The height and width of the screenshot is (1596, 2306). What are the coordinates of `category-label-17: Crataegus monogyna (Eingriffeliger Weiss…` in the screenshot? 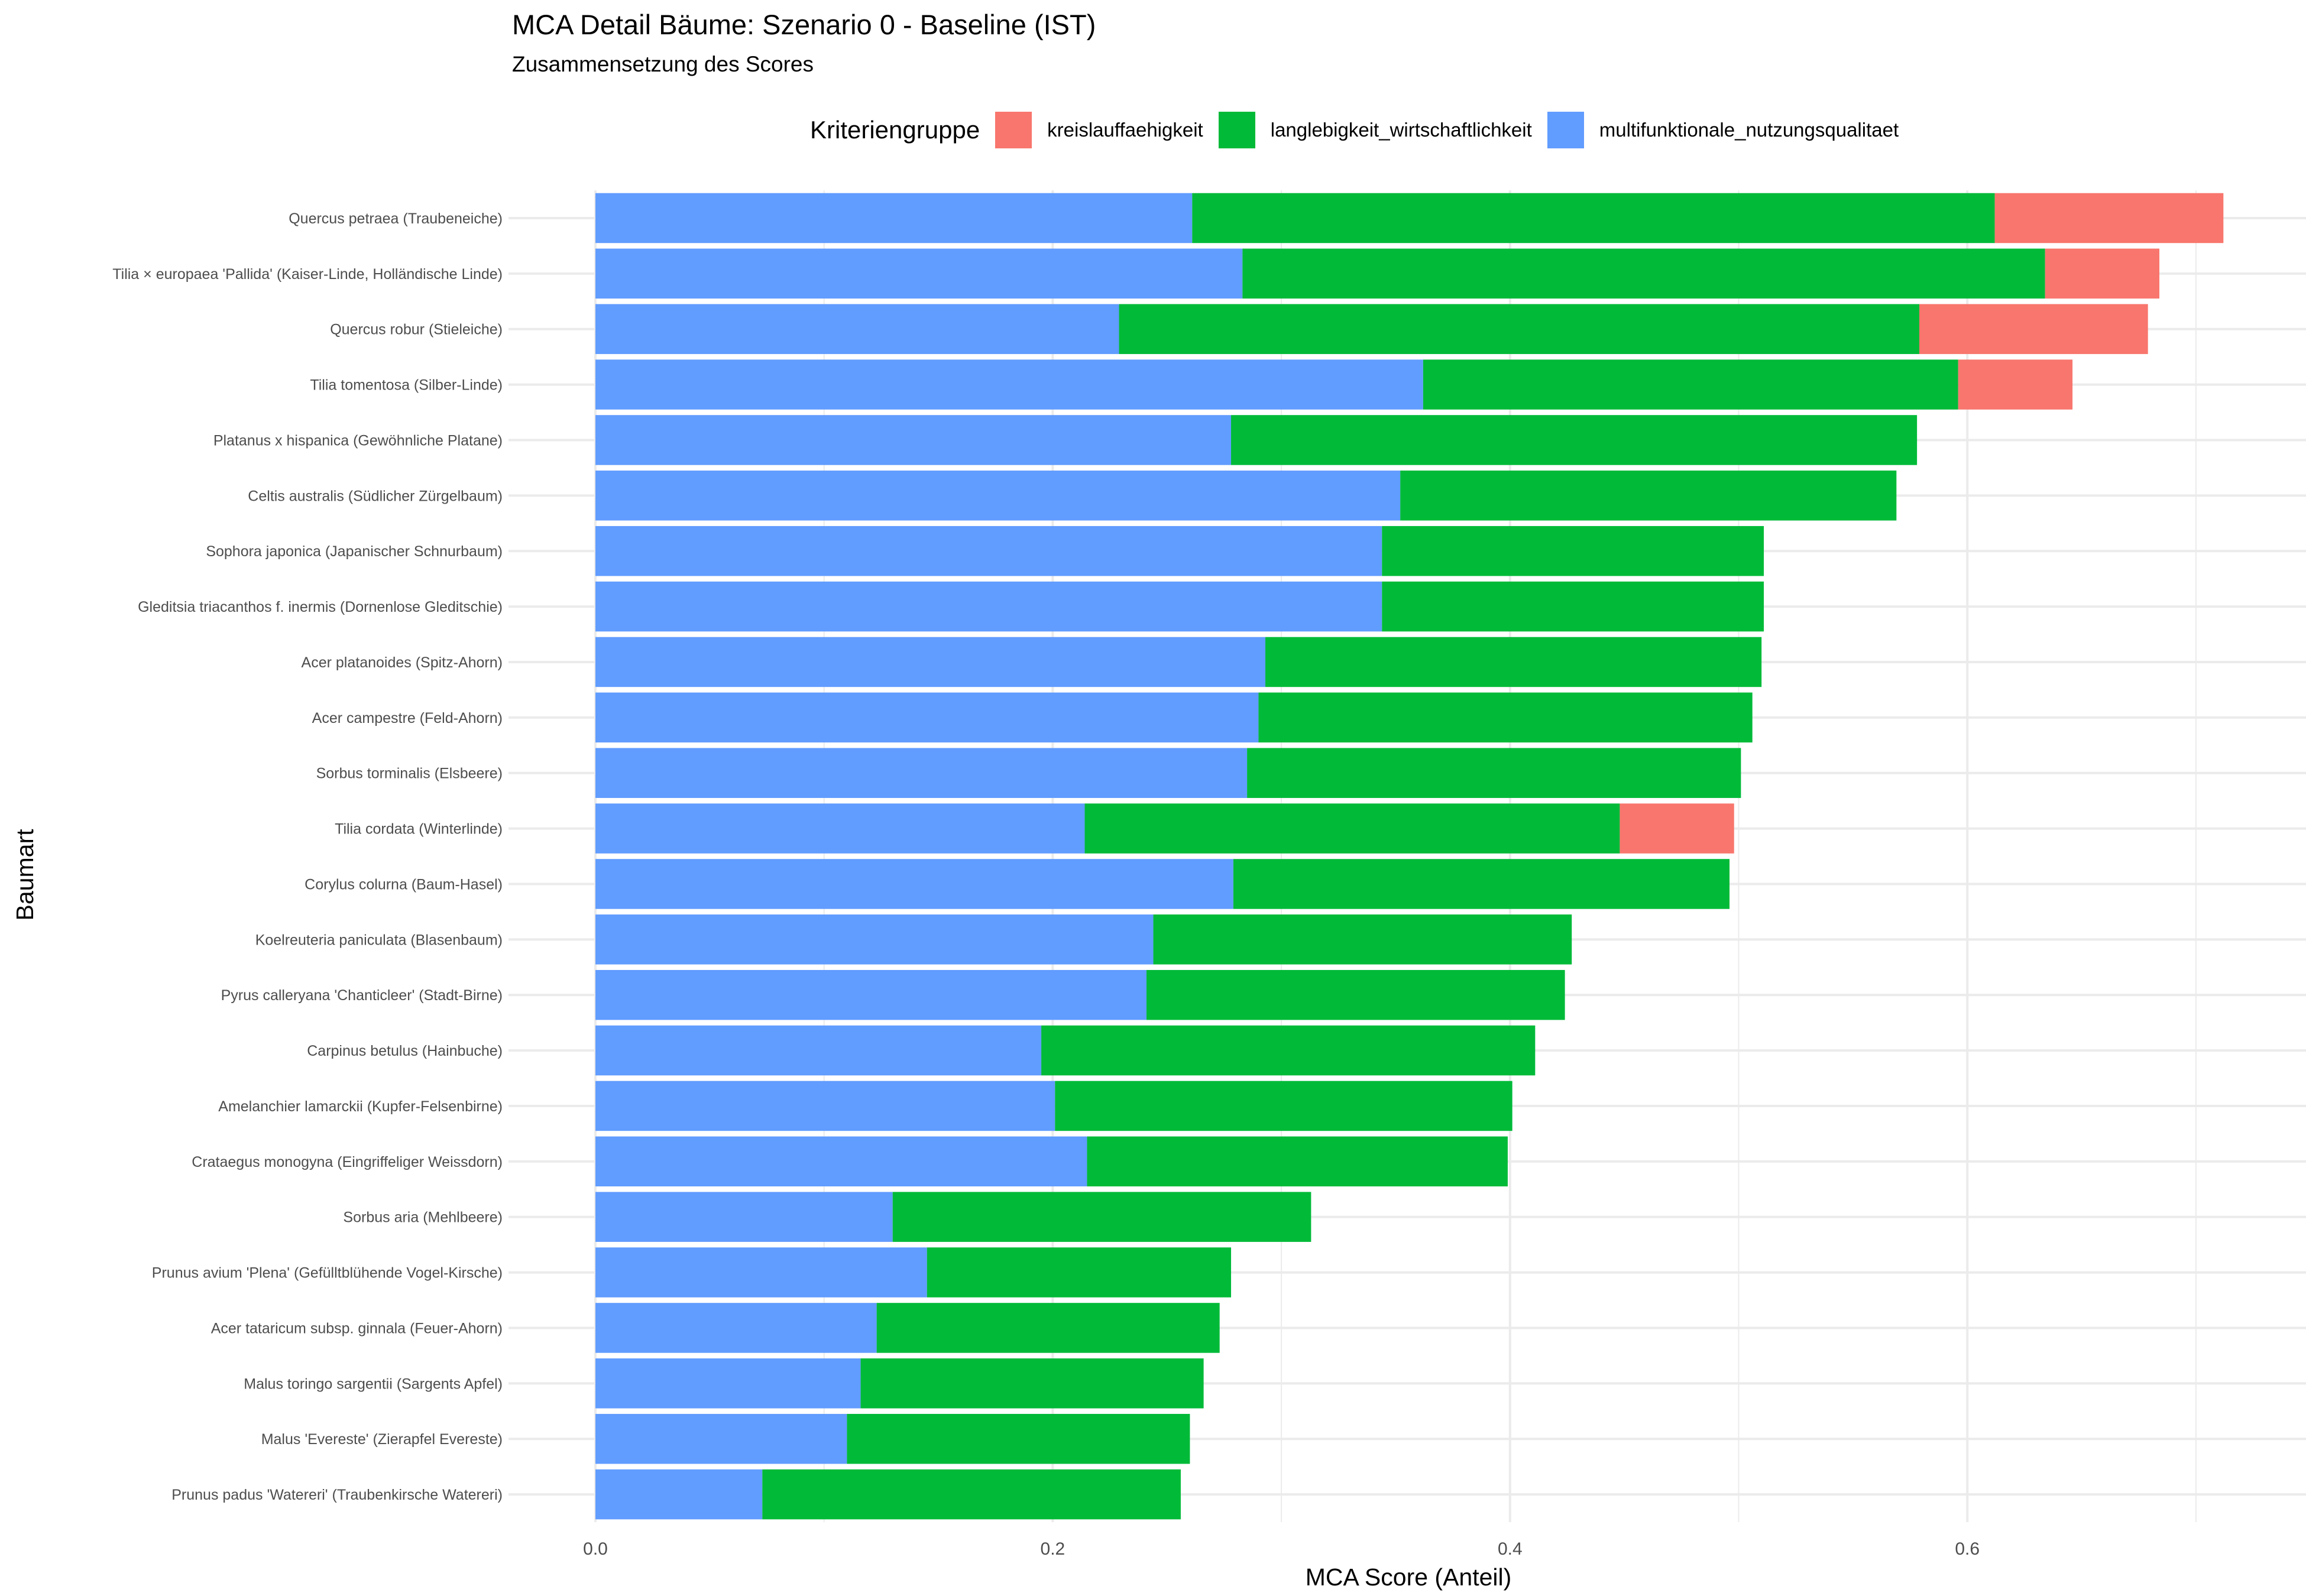 It's located at (347, 1162).